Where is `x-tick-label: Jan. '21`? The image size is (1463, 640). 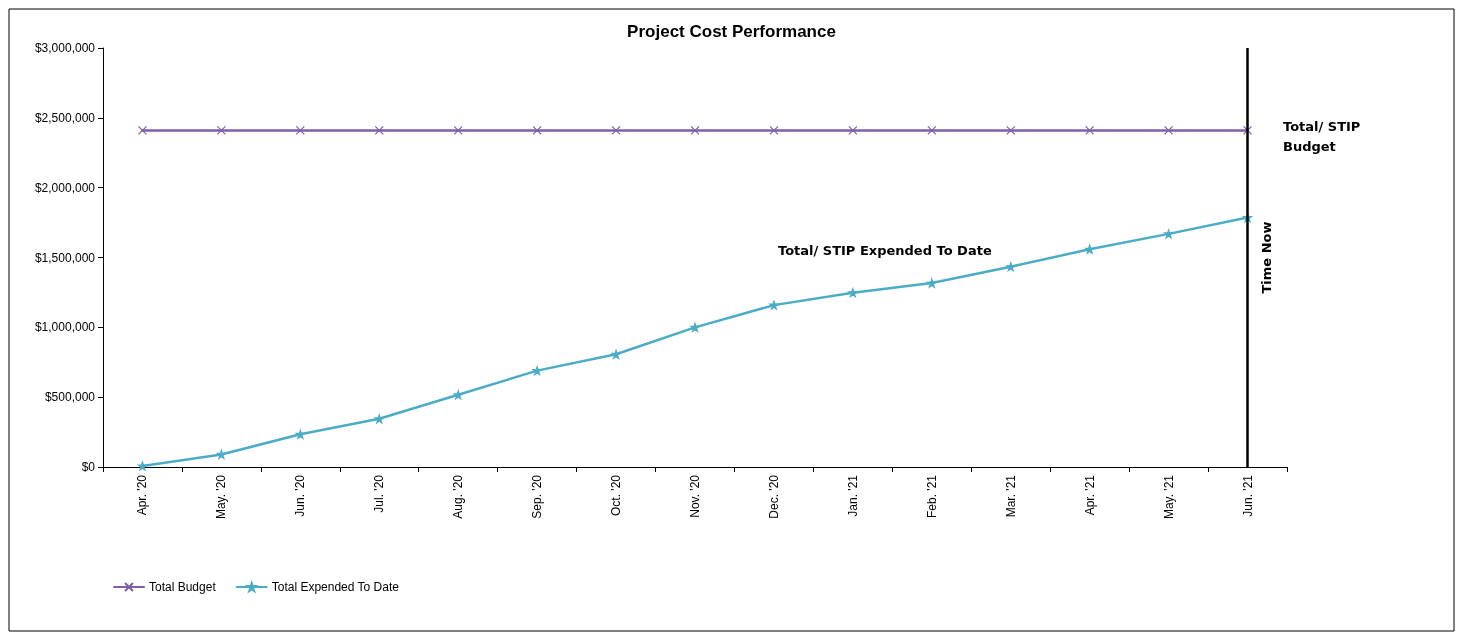 x-tick-label: Jan. '21 is located at coordinates (852, 495).